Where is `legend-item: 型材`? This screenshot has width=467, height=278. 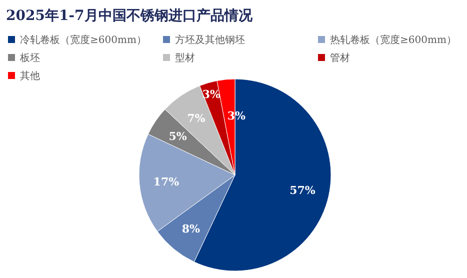 legend-item: 型材 is located at coordinates (179, 58).